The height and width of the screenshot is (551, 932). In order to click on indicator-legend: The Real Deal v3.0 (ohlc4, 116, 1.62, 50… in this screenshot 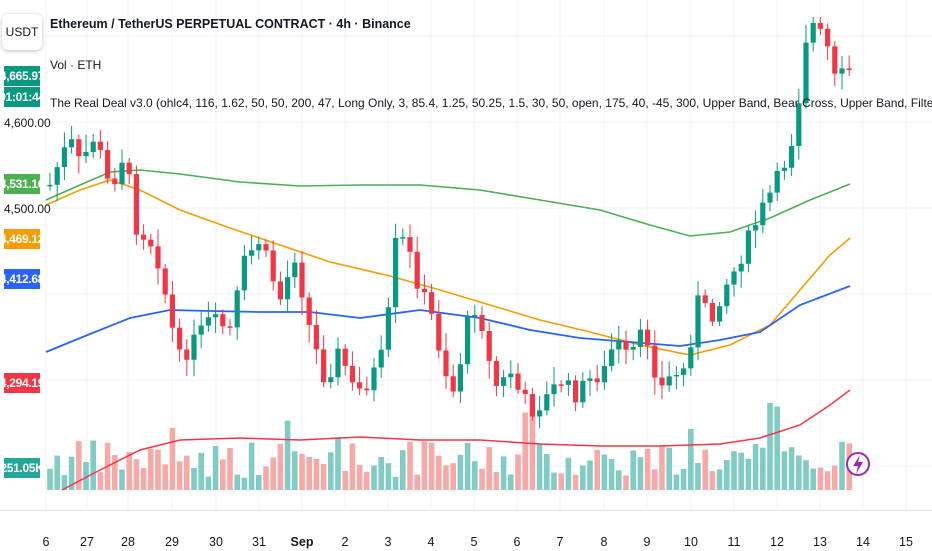, I will do `click(491, 103)`.